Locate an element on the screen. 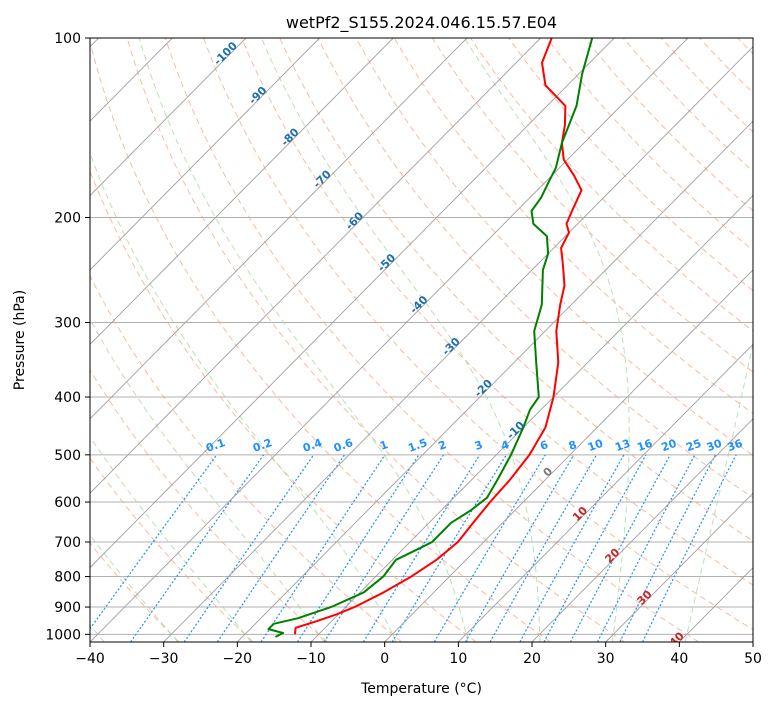  y-tick-label: 600 is located at coordinates (67, 503).